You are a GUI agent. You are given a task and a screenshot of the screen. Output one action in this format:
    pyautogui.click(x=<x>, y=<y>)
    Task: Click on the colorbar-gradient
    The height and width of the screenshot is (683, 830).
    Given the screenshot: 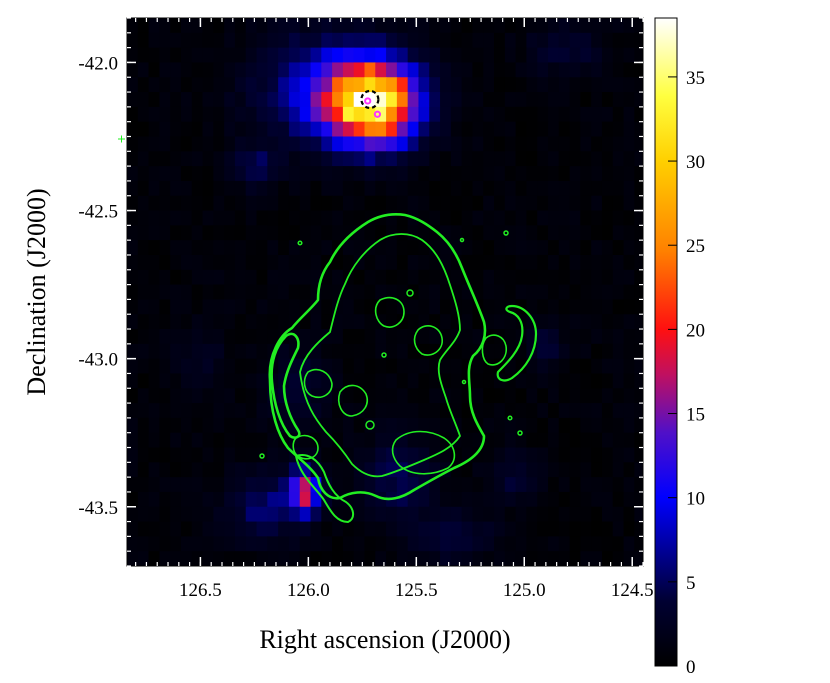 What is the action you would take?
    pyautogui.click(x=666, y=342)
    